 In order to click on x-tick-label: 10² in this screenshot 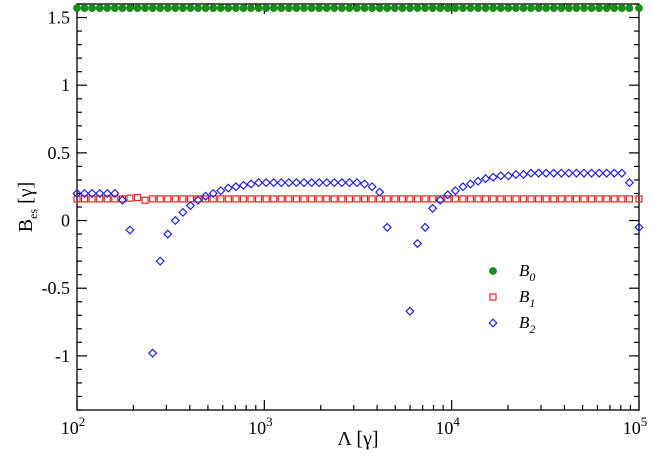, I will do `click(73, 426)`.